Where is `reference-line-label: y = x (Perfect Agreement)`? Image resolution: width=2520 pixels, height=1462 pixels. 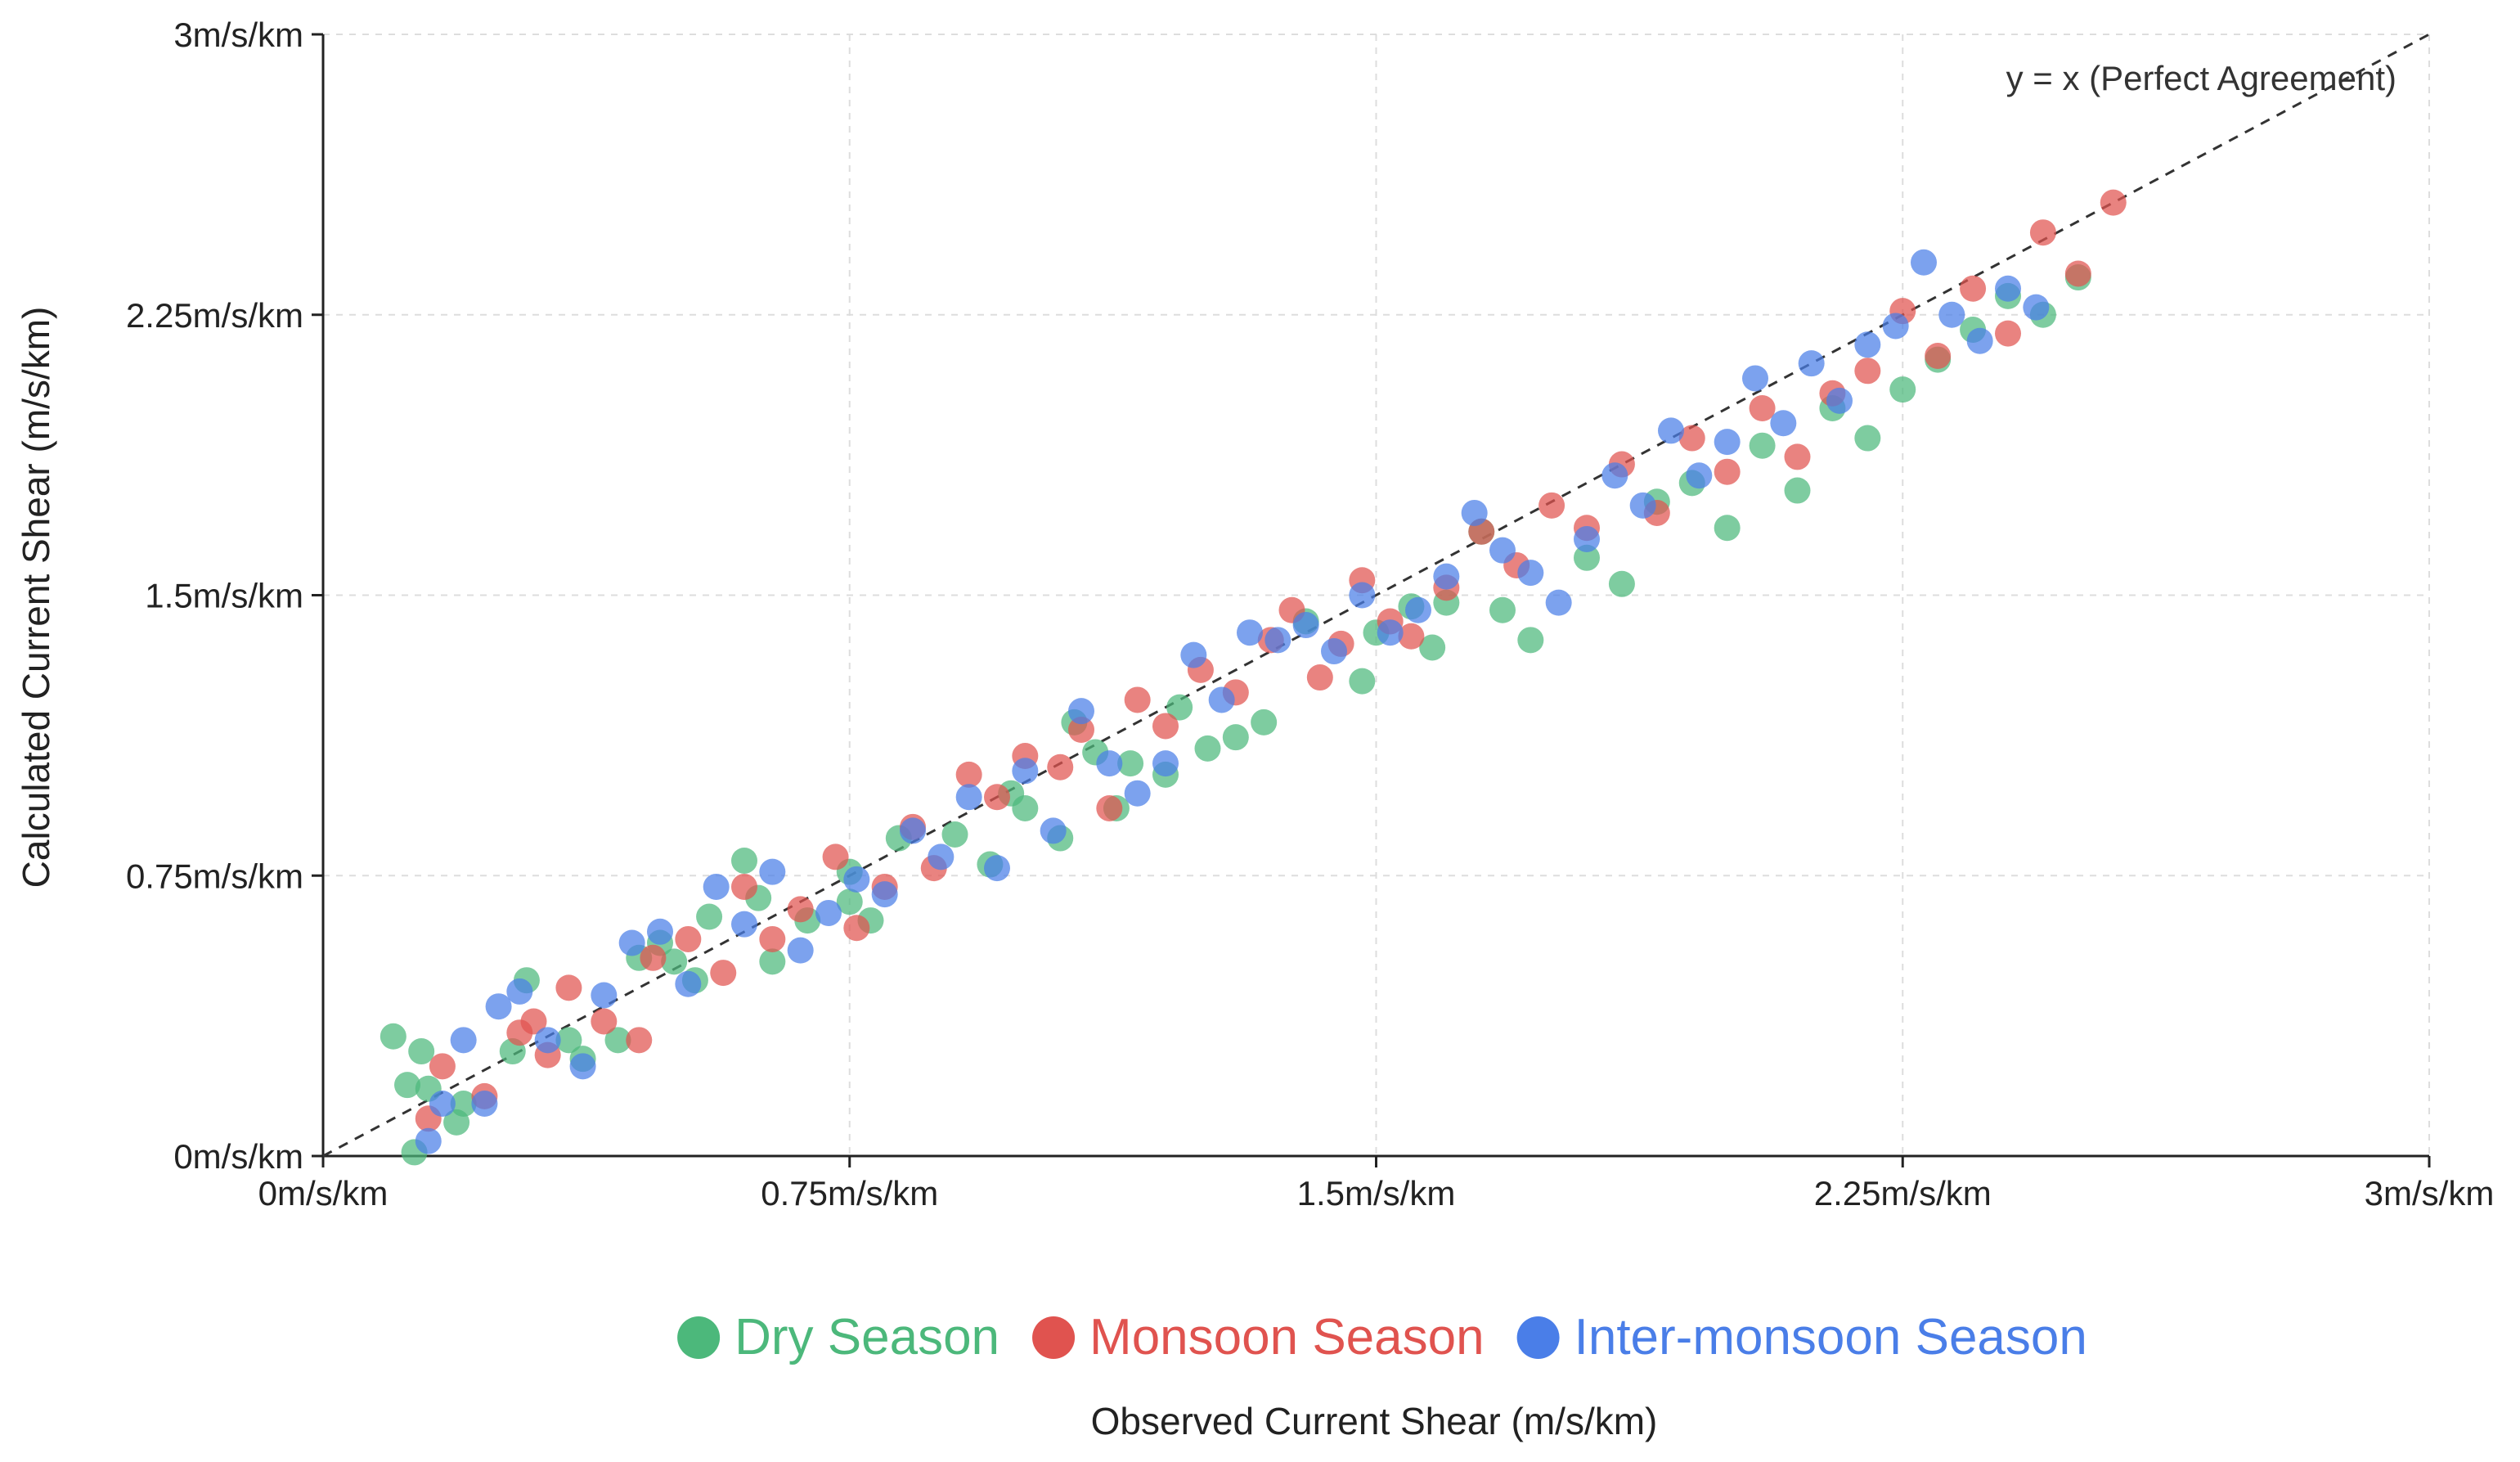
reference-line-label: y = x (Perfect Agreement) is located at coordinates (2201, 78).